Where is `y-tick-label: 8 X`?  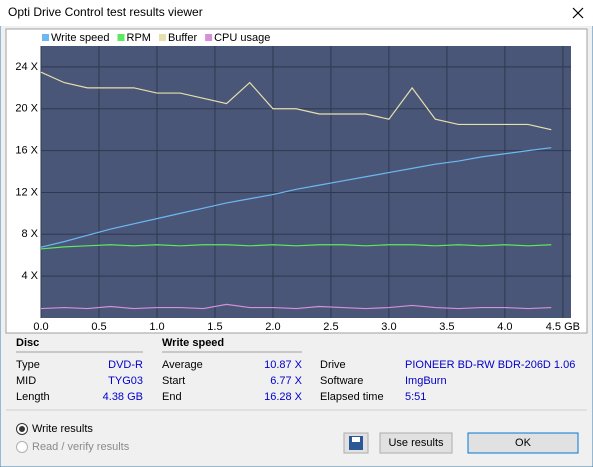 y-tick-label: 8 X is located at coordinates (29, 234).